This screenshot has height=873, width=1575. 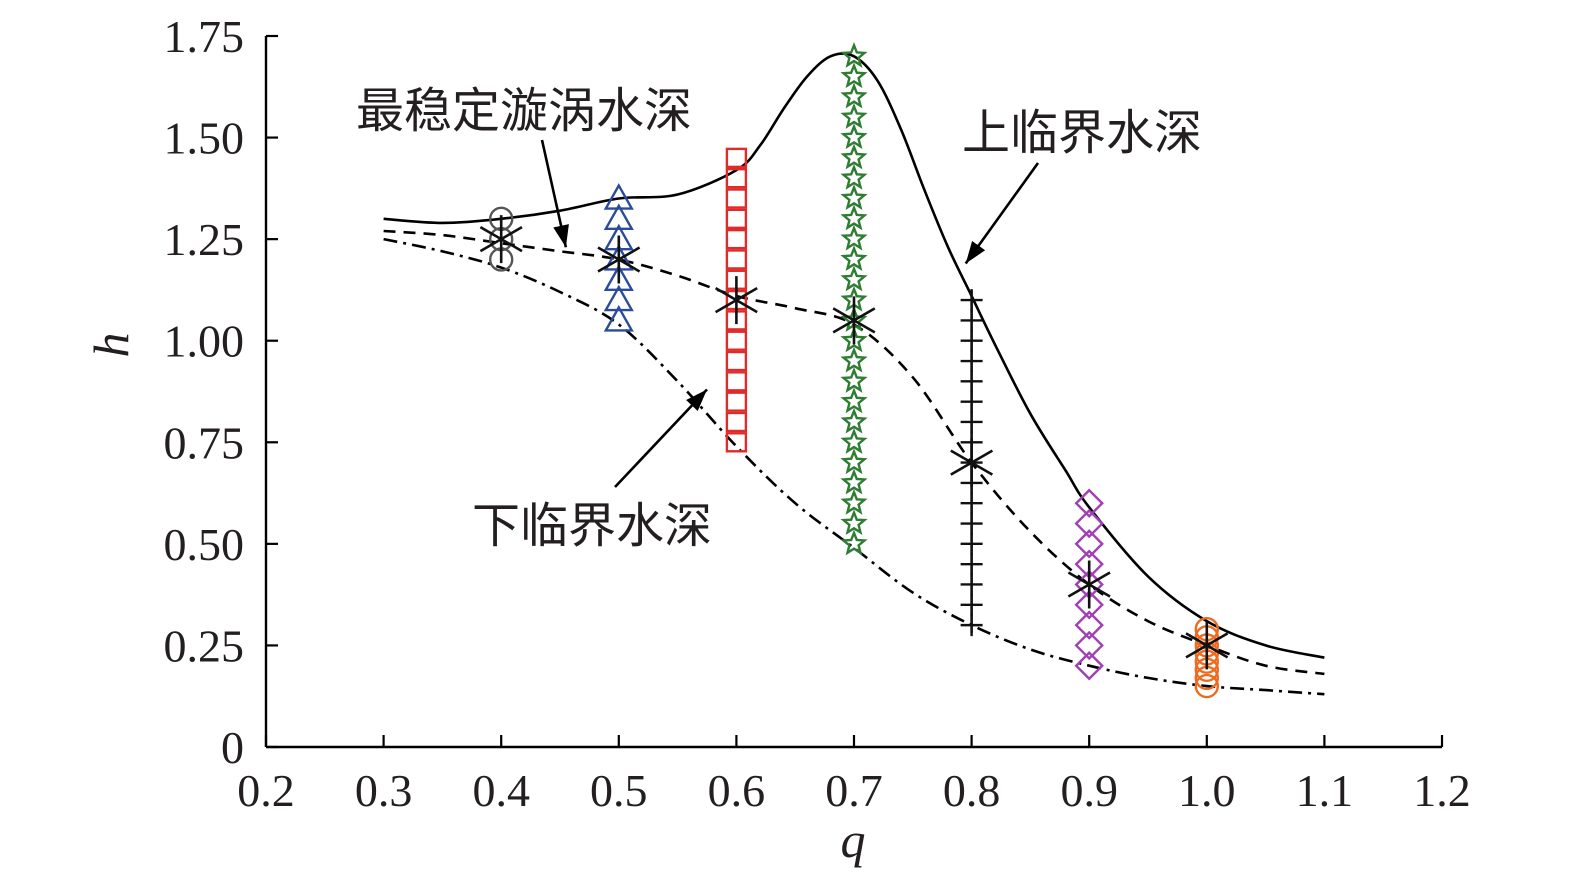 I want to click on y-tick-label: 1.25, so click(x=204, y=239).